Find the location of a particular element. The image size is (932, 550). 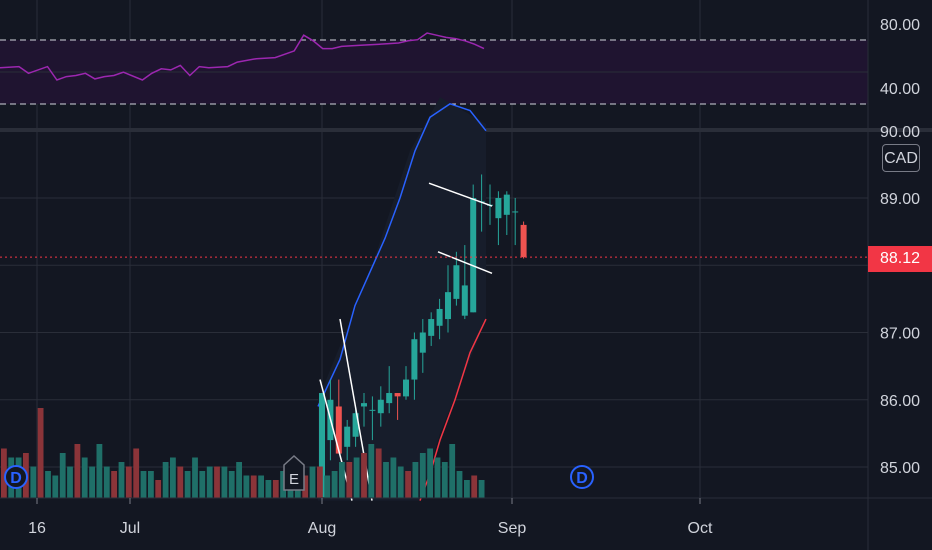

x-tick-label: 16 is located at coordinates (37, 528).